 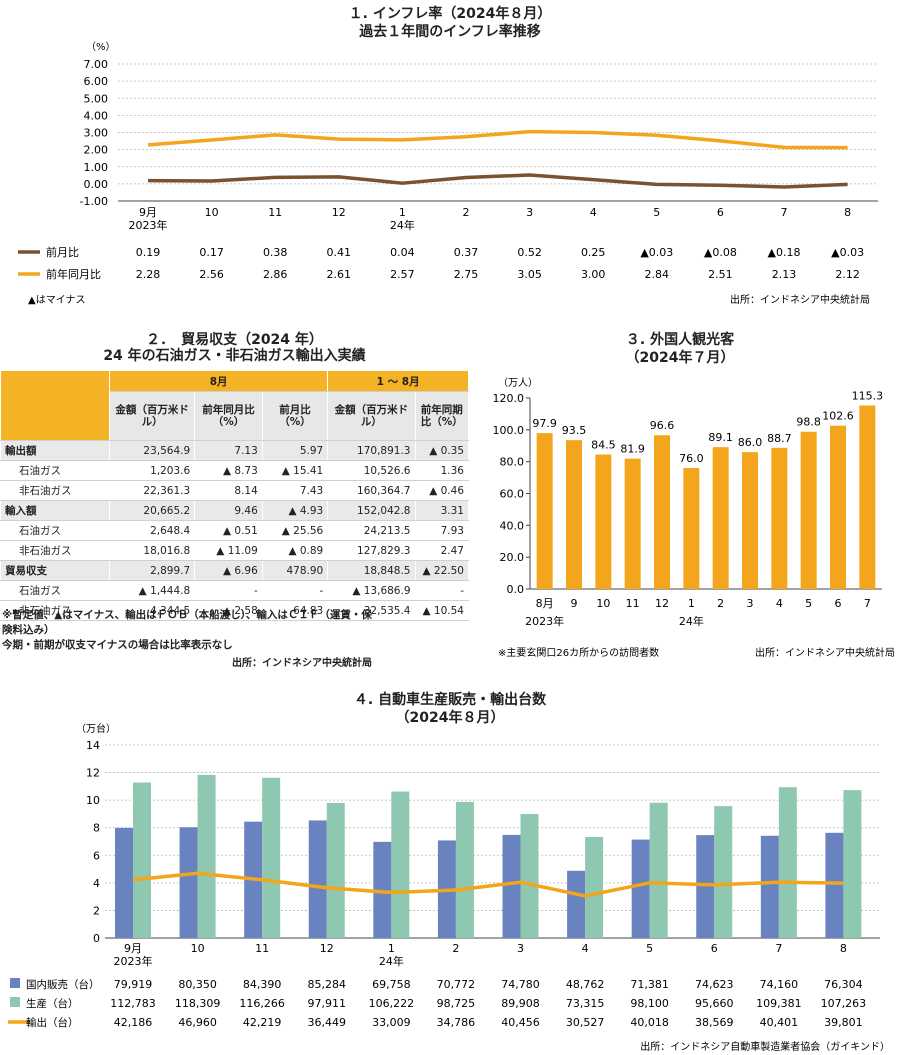 I want to click on table-cell: 24,213.5, so click(x=371, y=530).